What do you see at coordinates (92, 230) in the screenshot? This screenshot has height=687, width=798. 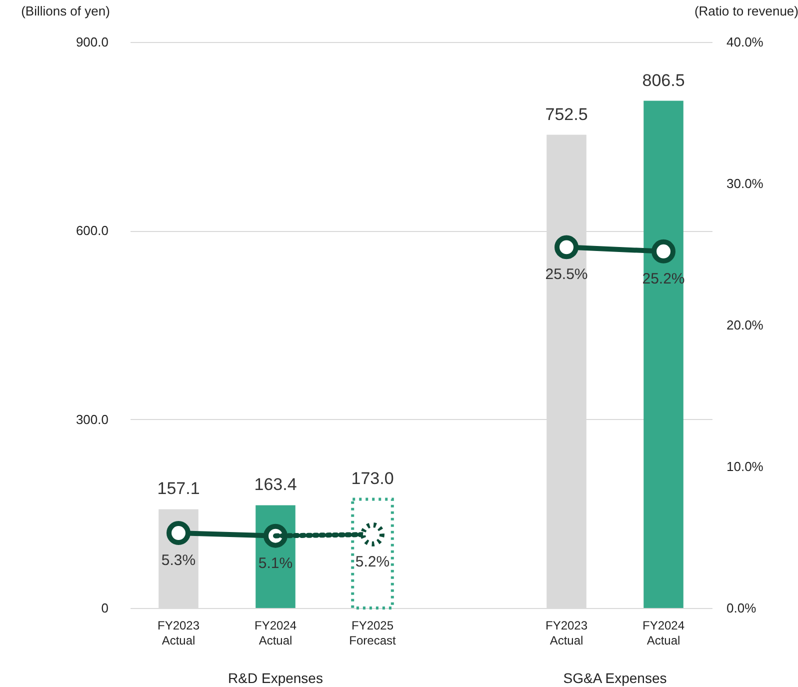 I see `y-tick-label: 600.0` at bounding box center [92, 230].